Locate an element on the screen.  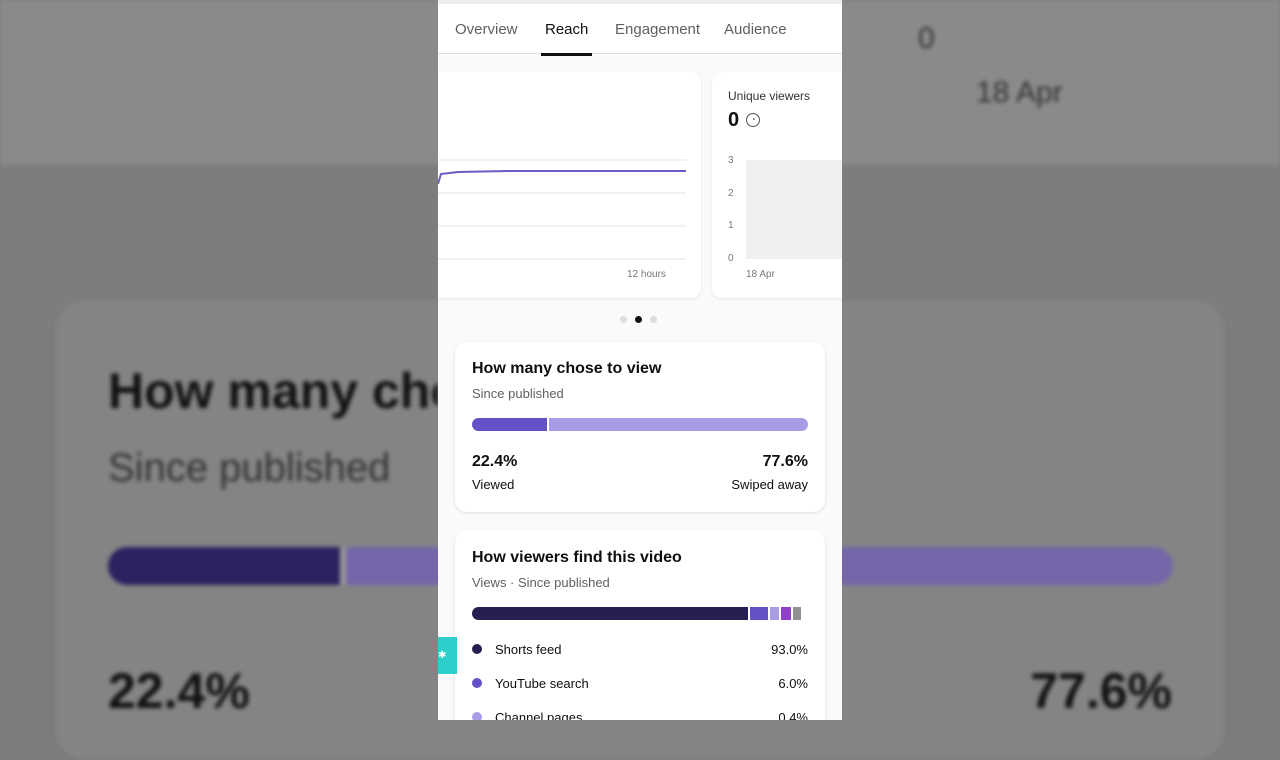
unique-viewers-value: 0 is located at coordinates (734, 120).